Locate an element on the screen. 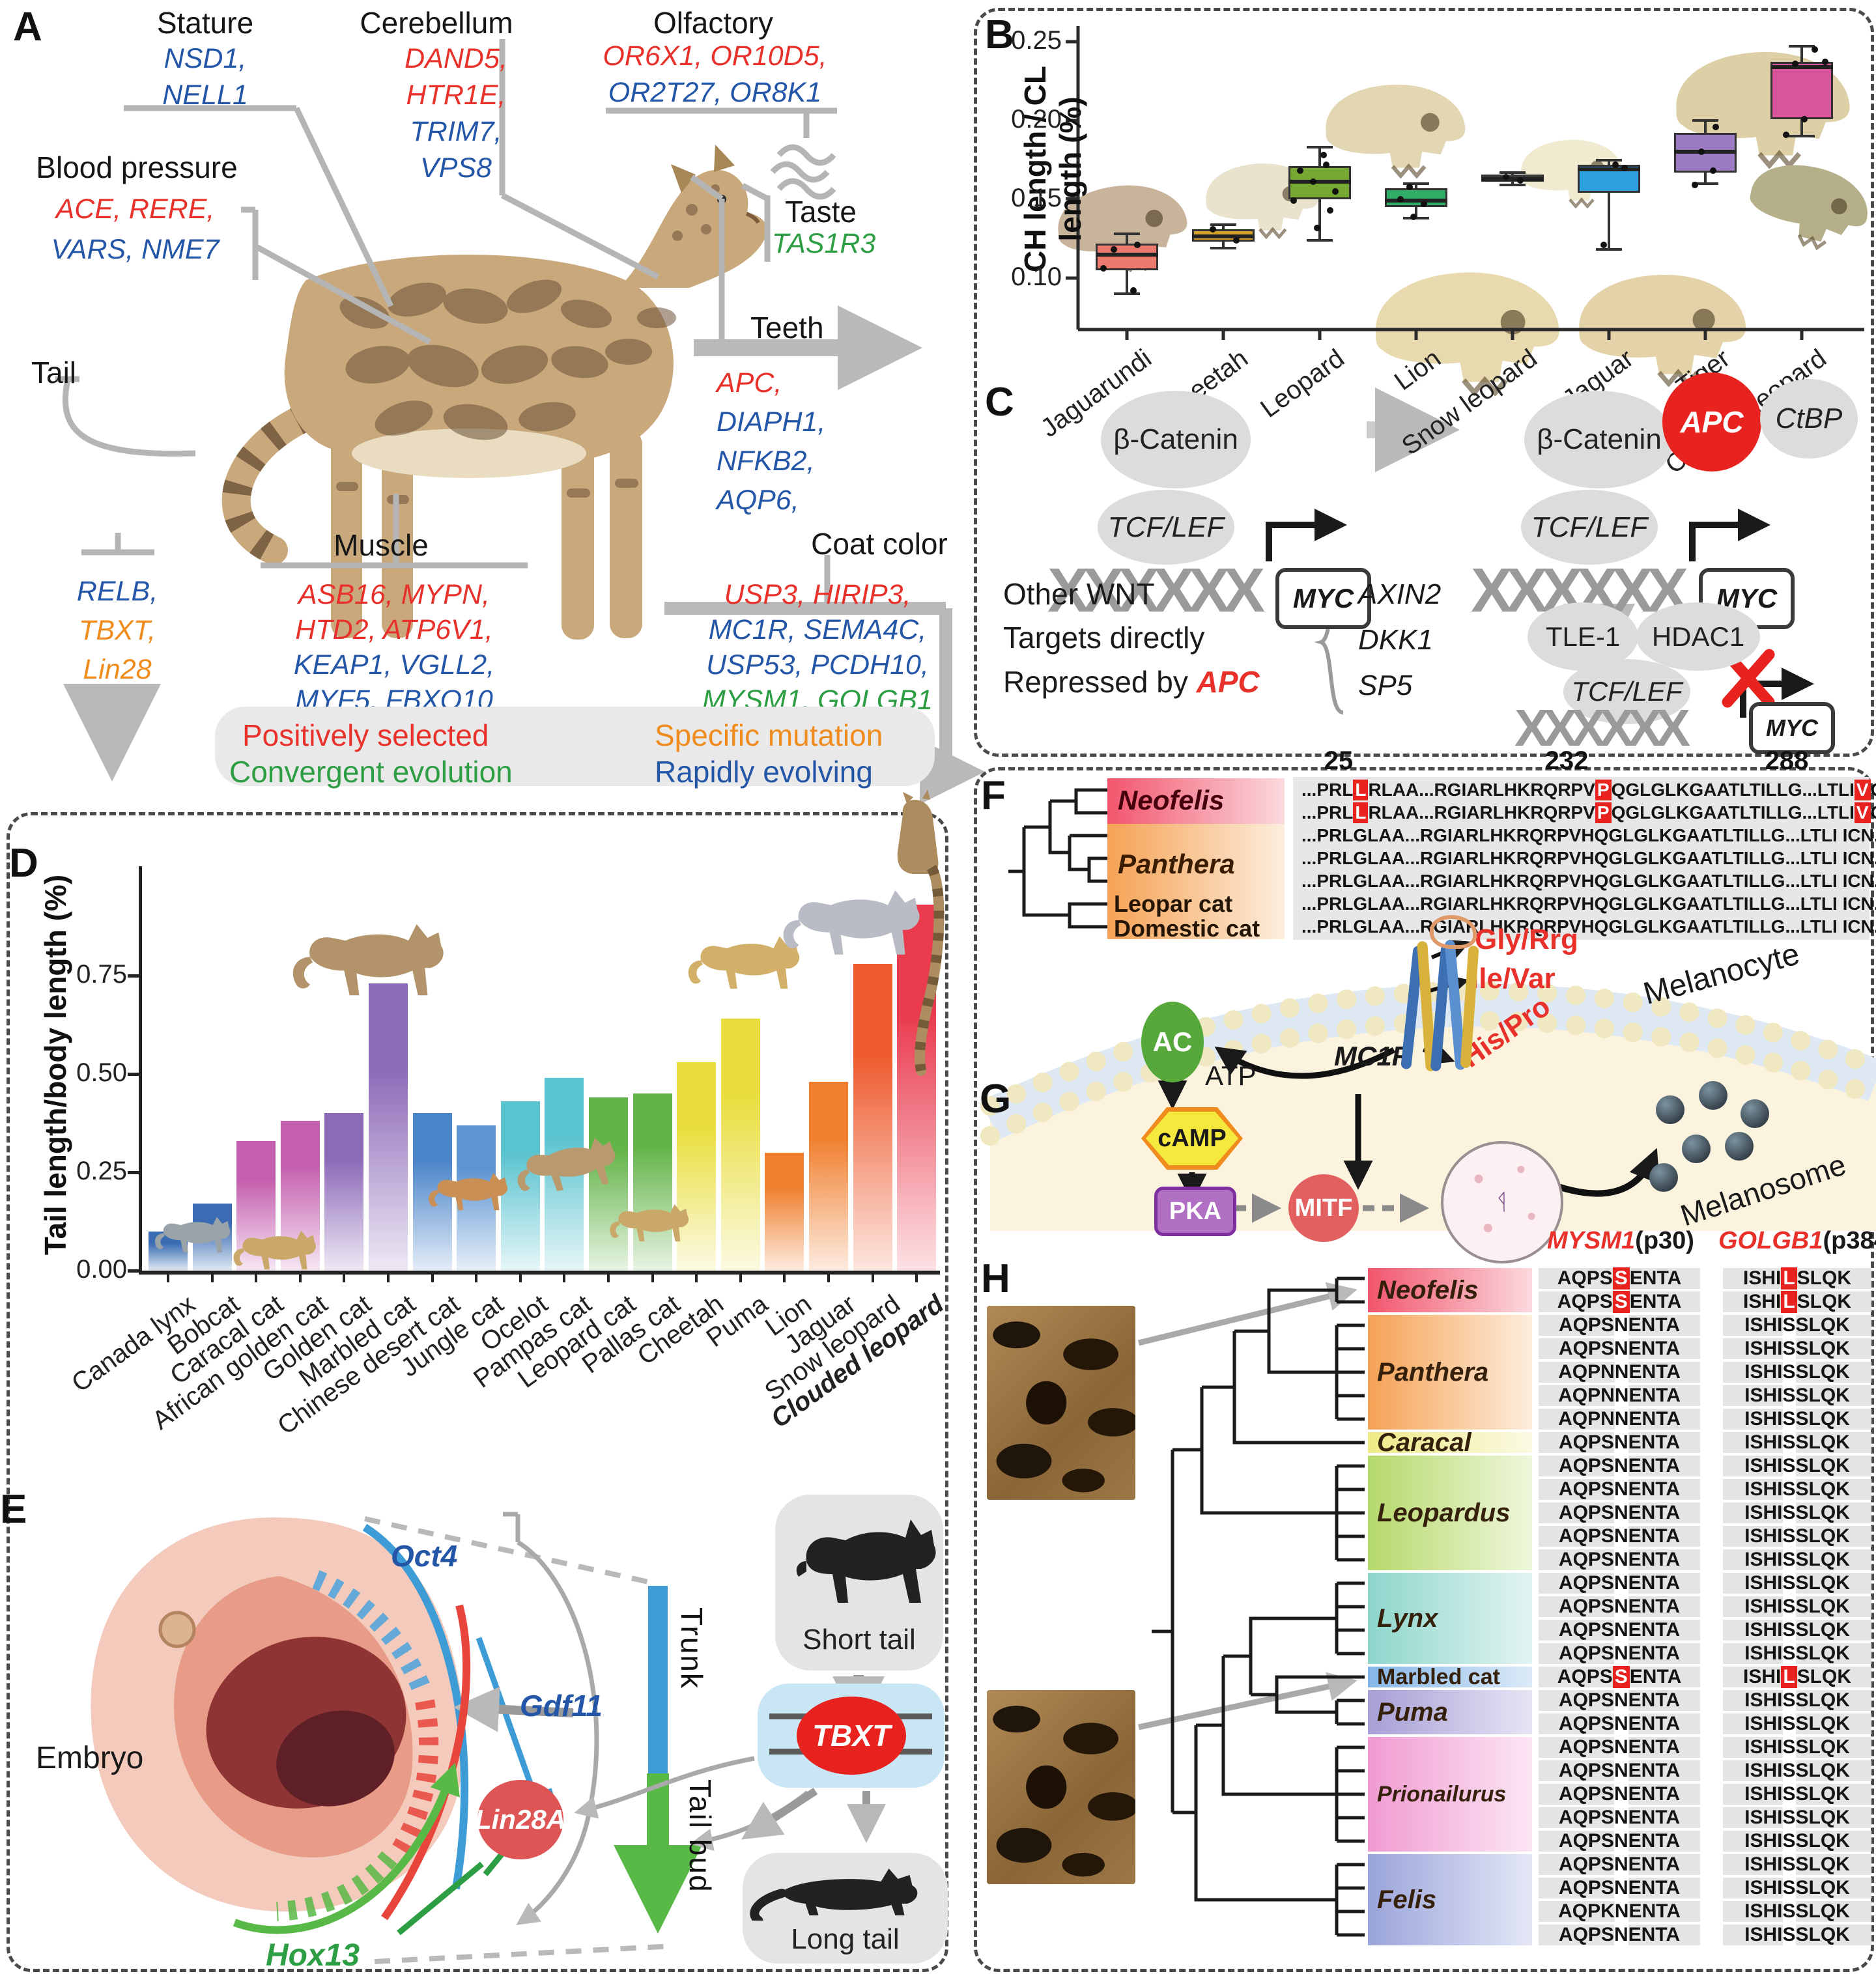 This screenshot has width=1876, height=1974. h-mysm1-cell: AQPN N ENTA is located at coordinates (1620, 1396).